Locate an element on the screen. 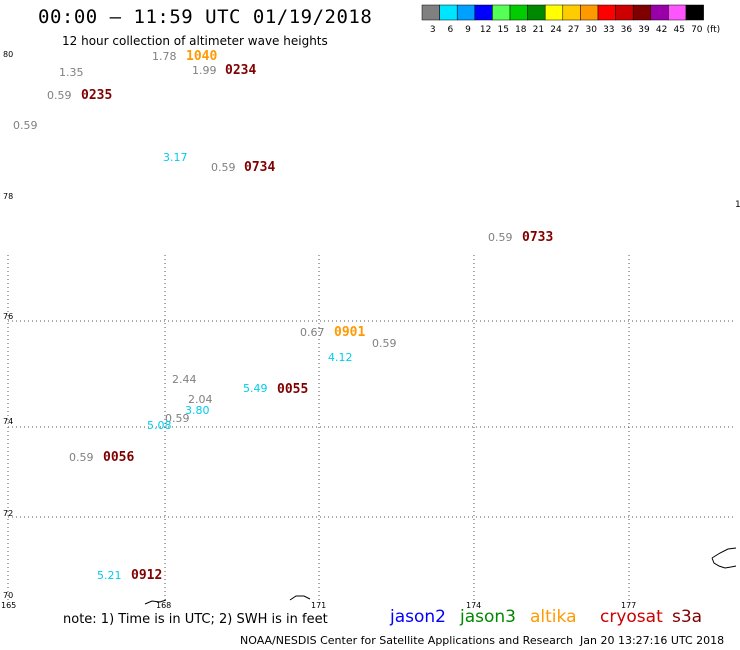  legend-label-42: 42 is located at coordinates (661, 30).